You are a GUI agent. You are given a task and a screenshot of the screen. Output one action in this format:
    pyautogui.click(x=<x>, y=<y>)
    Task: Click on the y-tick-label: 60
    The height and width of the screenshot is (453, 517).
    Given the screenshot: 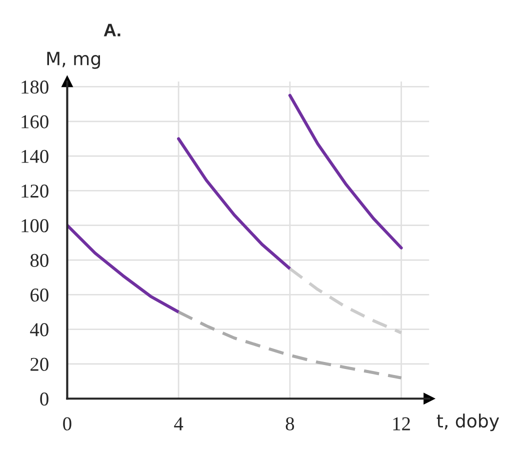 What is the action you would take?
    pyautogui.click(x=39, y=295)
    